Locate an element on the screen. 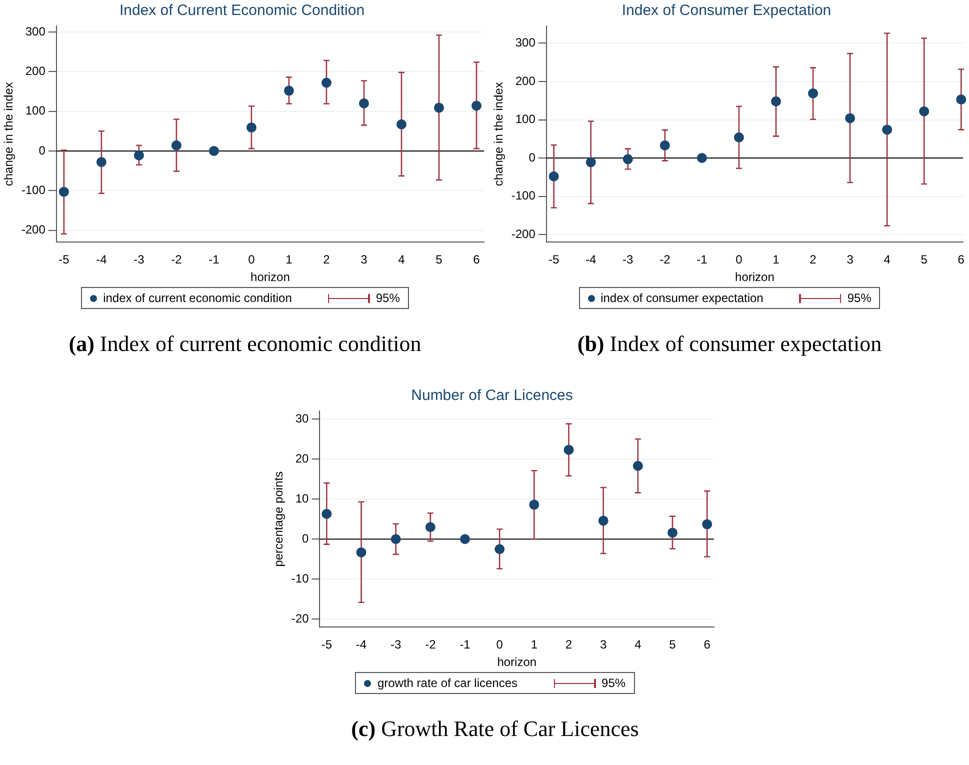  y-axis-title: percentage points is located at coordinates (279, 519).